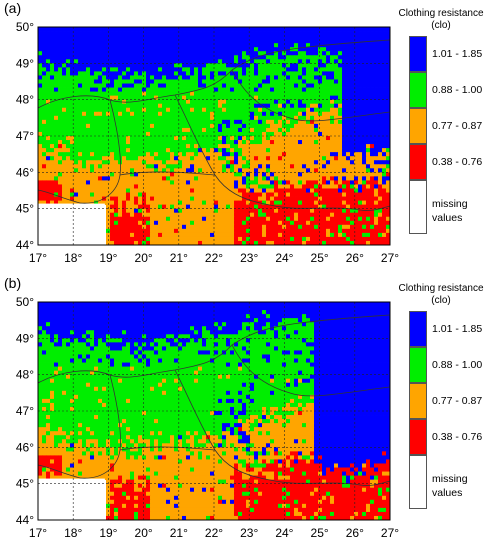 The height and width of the screenshot is (550, 494). I want to click on latitude-tick-label: 50°, so click(25, 27).